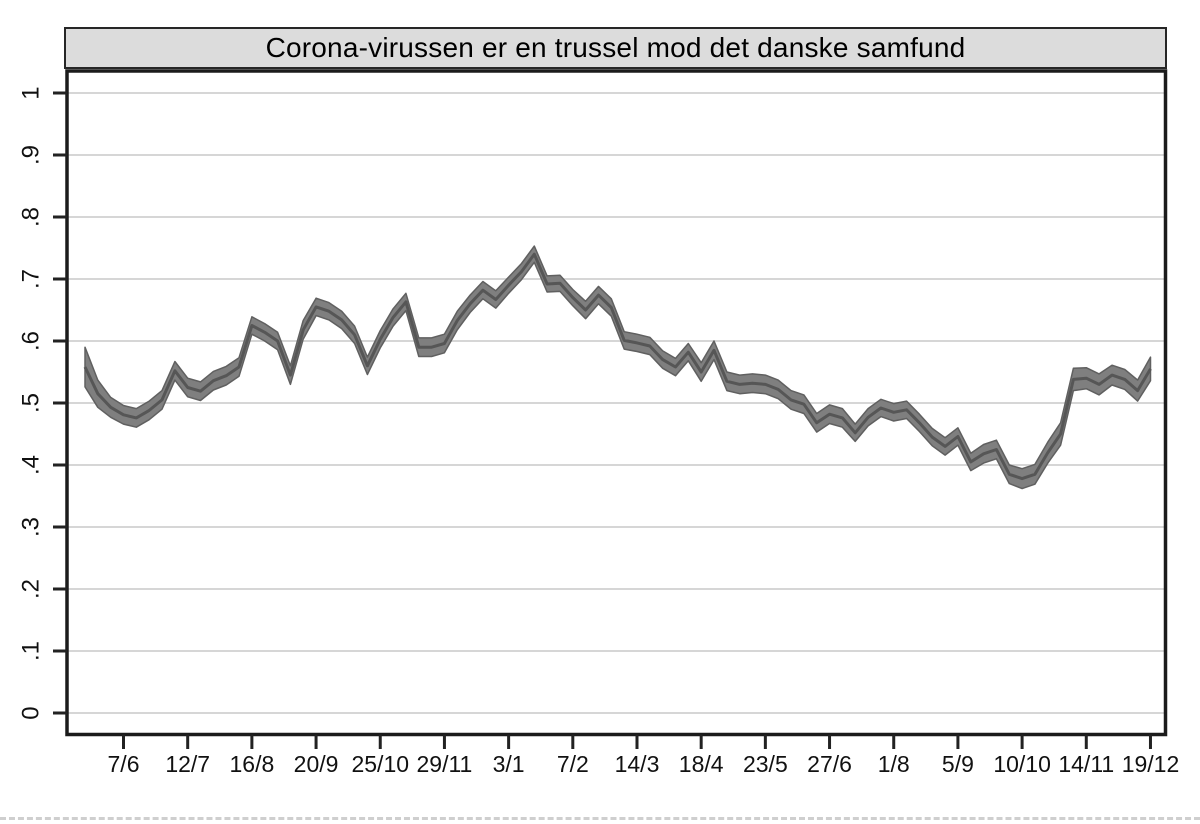 The height and width of the screenshot is (824, 1200). What do you see at coordinates (31, 217) in the screenshot?
I see `y-tick-label: .8` at bounding box center [31, 217].